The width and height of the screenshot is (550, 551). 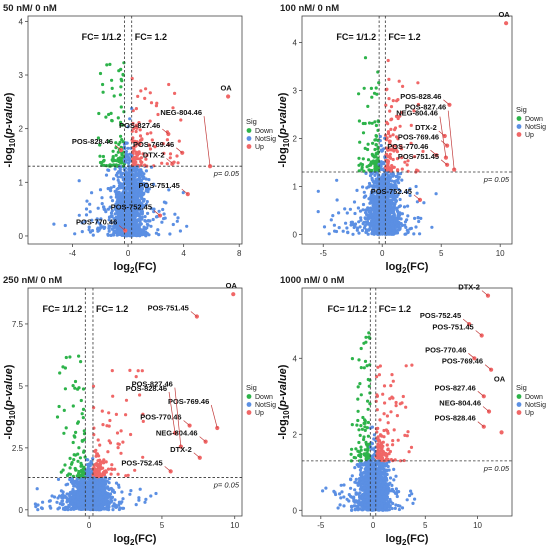 I want to click on x-tick-label: 5, so click(x=441, y=253).